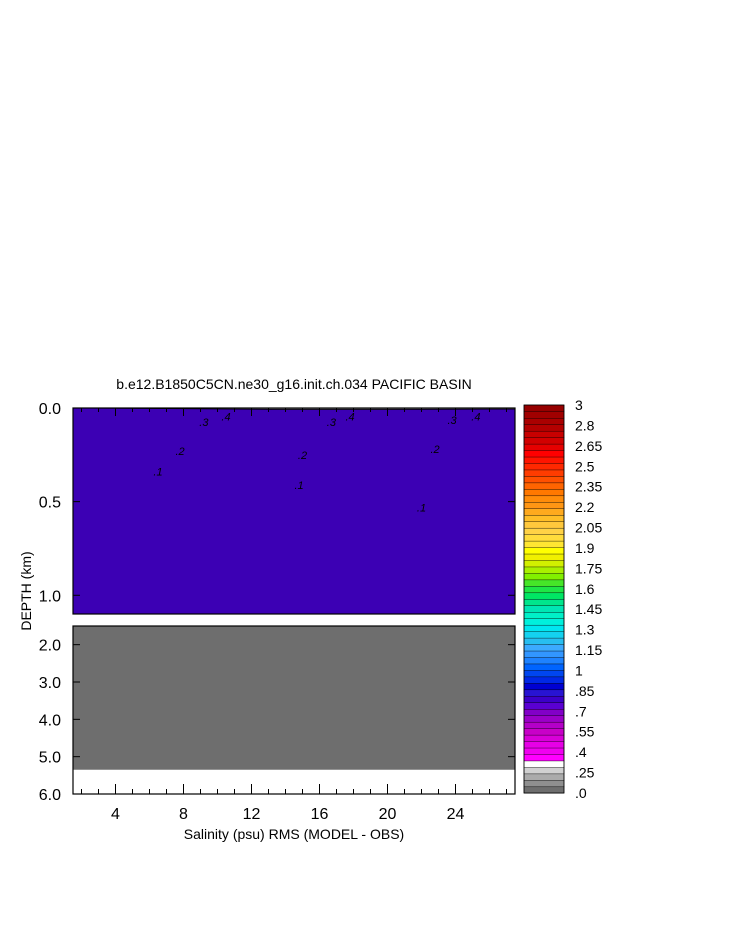 The image size is (733, 945). I want to click on upper-y-tick-label: 1.0, so click(50, 596).